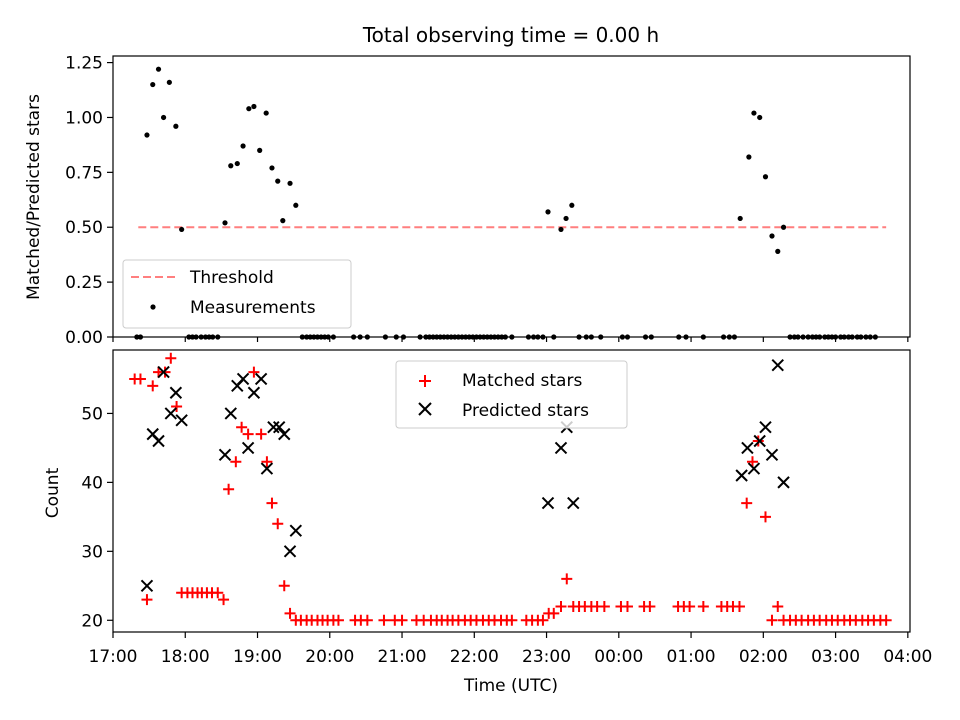 This screenshot has height=720, width=960. What do you see at coordinates (84, 118) in the screenshot?
I see `y-tick-label: 1.00` at bounding box center [84, 118].